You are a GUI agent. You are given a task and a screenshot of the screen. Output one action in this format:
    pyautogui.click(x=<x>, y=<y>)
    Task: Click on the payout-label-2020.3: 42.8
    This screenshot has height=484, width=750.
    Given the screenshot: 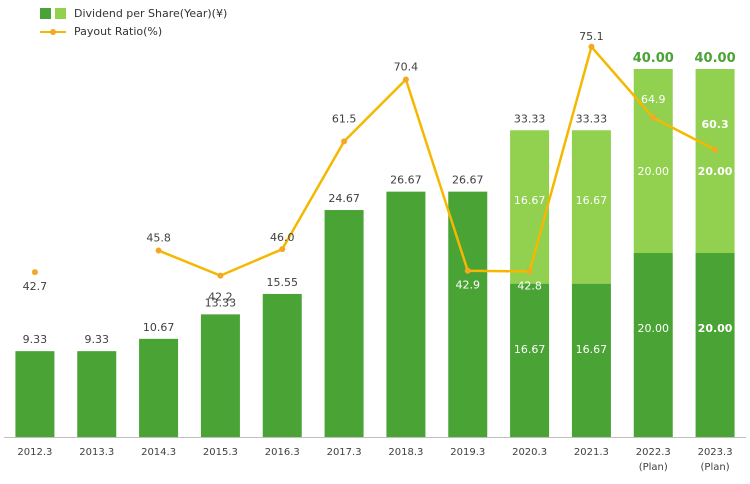 What is the action you would take?
    pyautogui.click(x=529, y=285)
    